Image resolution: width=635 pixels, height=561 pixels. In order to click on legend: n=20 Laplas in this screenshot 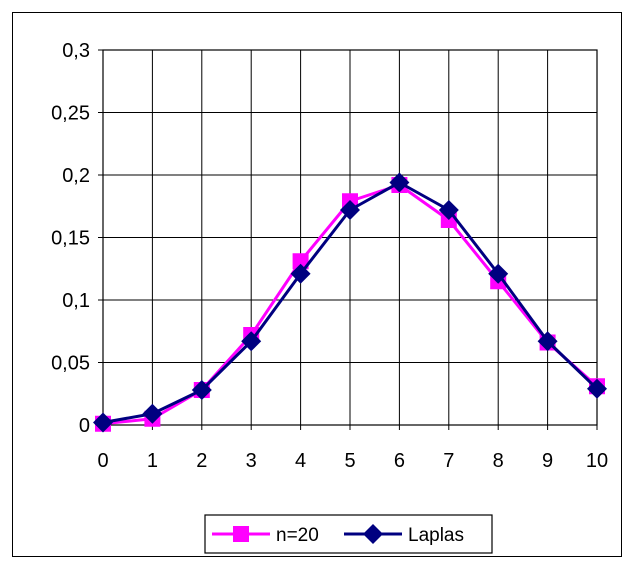, I will do `click(348, 534)`.